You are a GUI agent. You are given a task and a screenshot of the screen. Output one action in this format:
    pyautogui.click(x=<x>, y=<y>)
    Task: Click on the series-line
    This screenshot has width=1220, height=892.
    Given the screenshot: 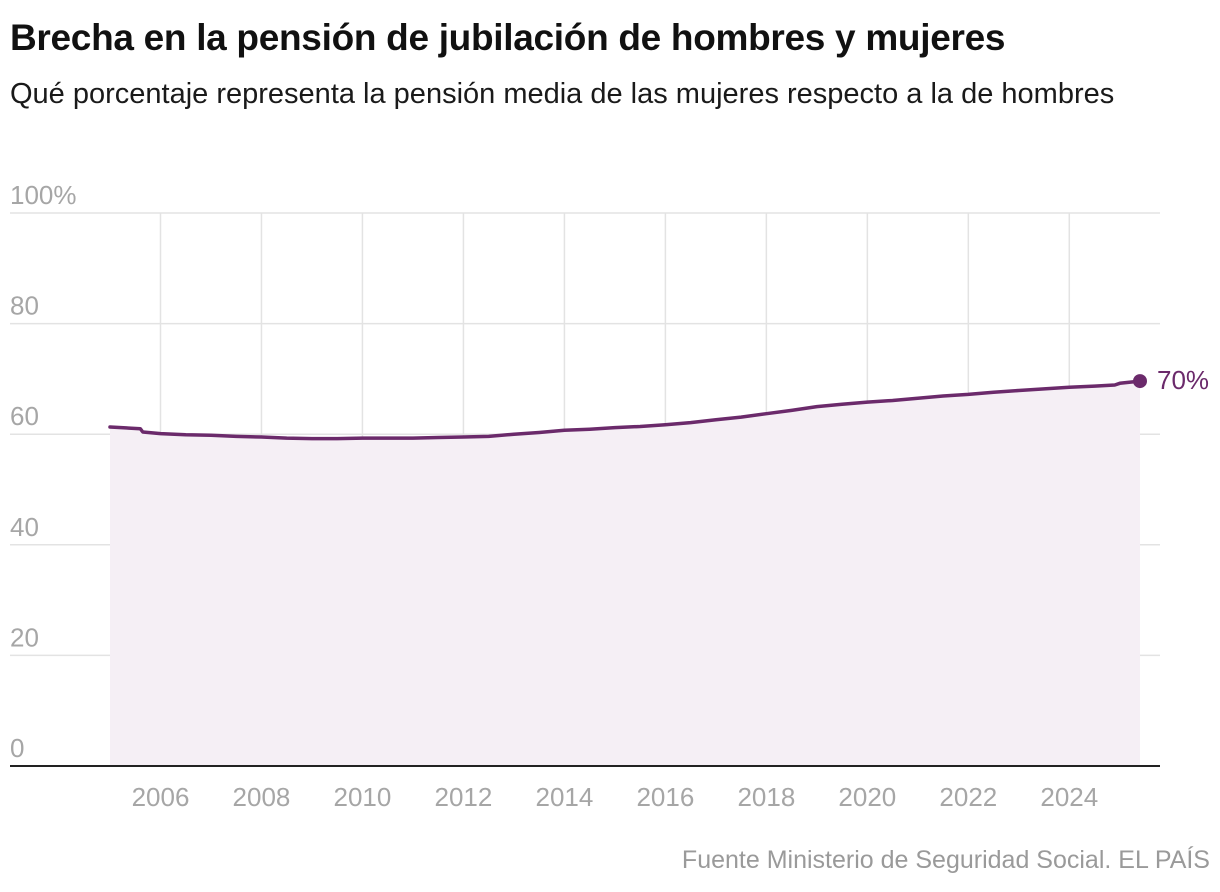 What is the action you would take?
    pyautogui.click(x=625, y=410)
    